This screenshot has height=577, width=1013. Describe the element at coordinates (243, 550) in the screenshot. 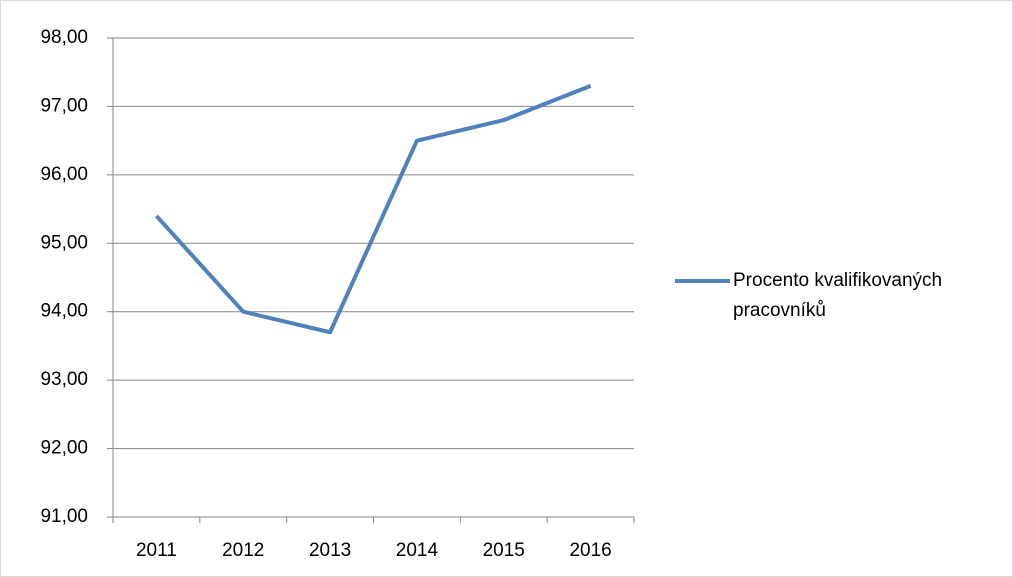

I see `x-tick-label: 2012` at that location.